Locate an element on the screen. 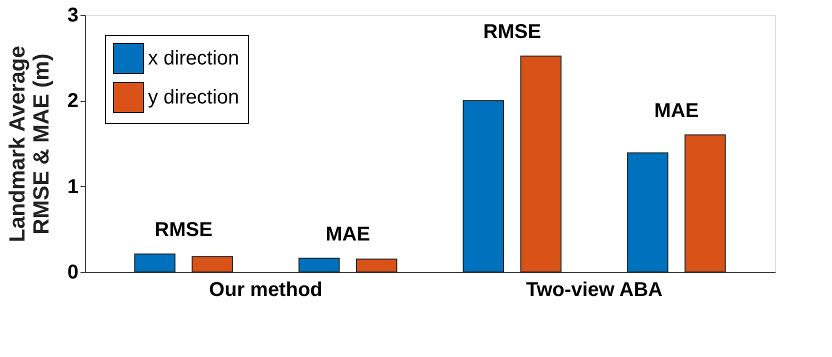 This screenshot has height=357, width=832. y-axis-title: Landmark Average RMSE & MAE (m) is located at coordinates (29, 144).